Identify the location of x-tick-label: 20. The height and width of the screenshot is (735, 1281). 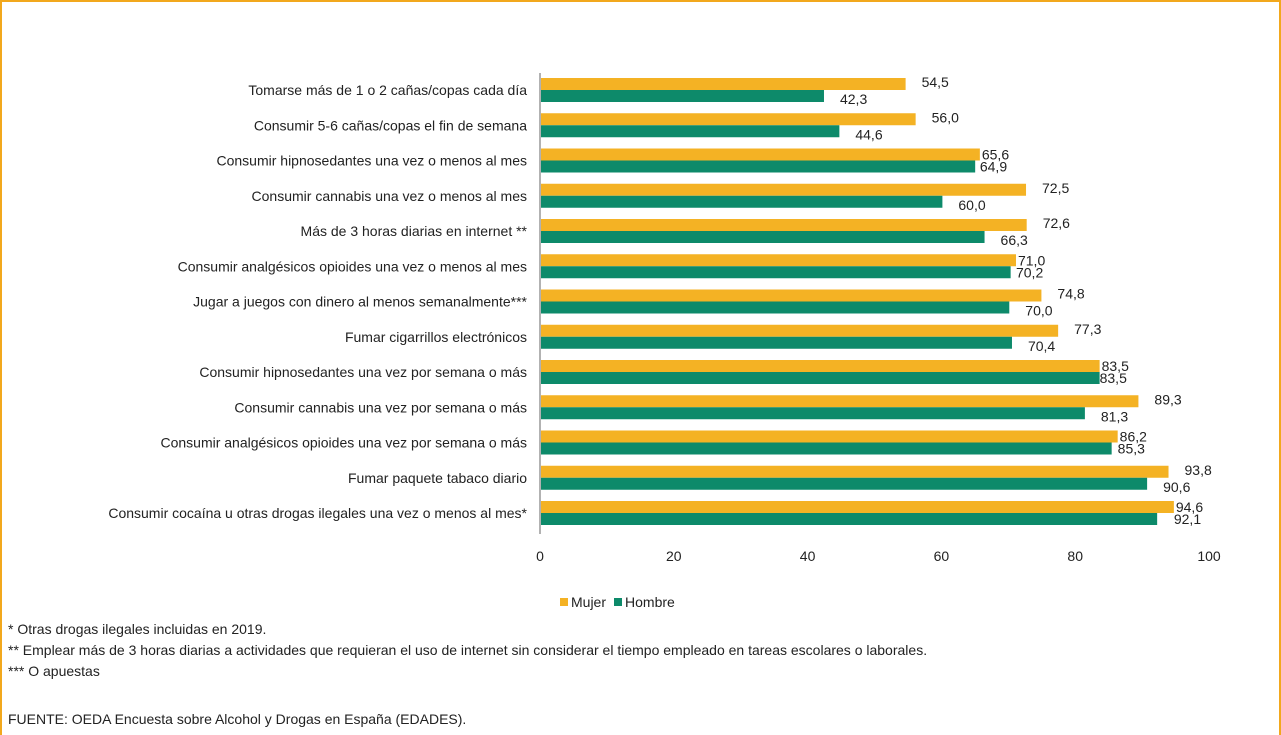
(674, 556).